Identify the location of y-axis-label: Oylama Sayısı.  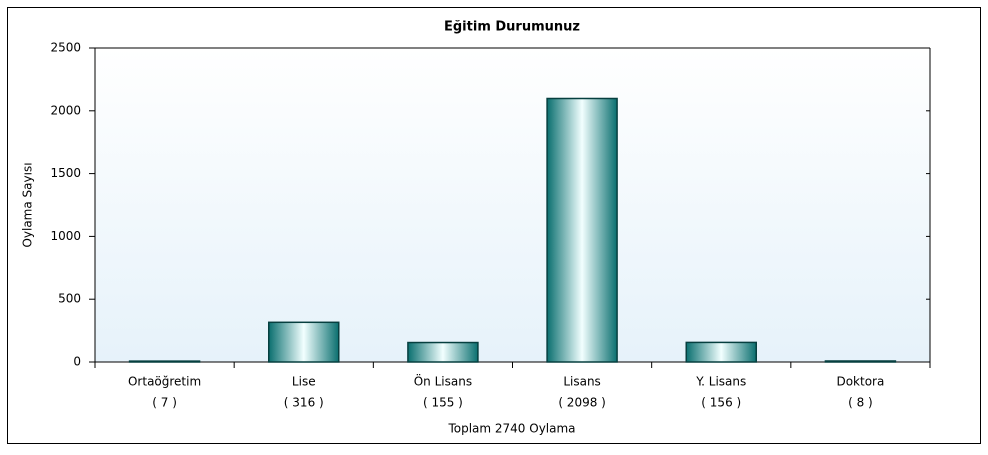
(28, 204).